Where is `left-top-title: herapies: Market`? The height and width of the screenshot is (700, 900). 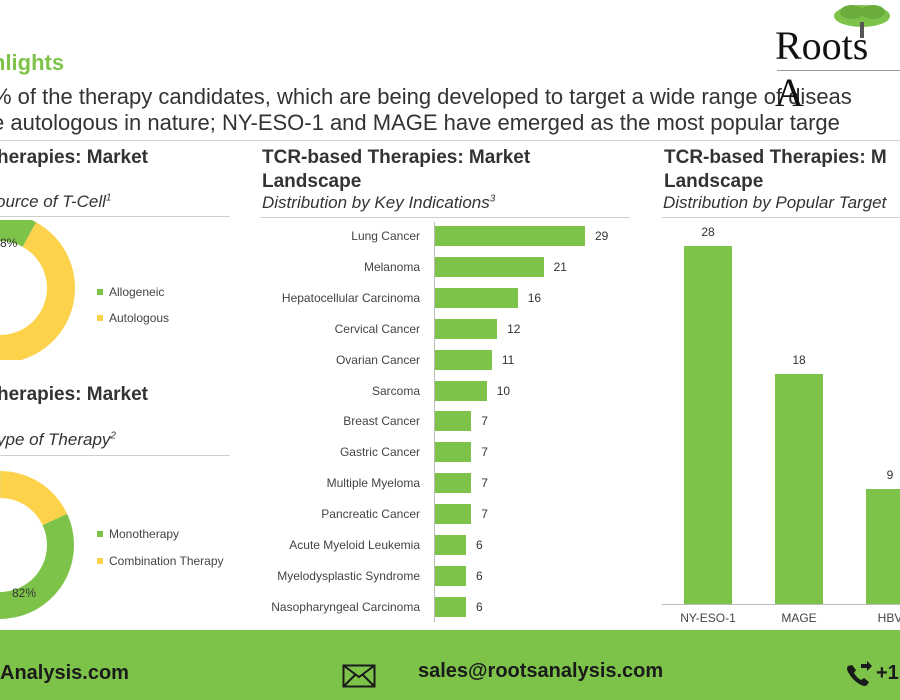
left-top-title: herapies: Market is located at coordinates (74, 157).